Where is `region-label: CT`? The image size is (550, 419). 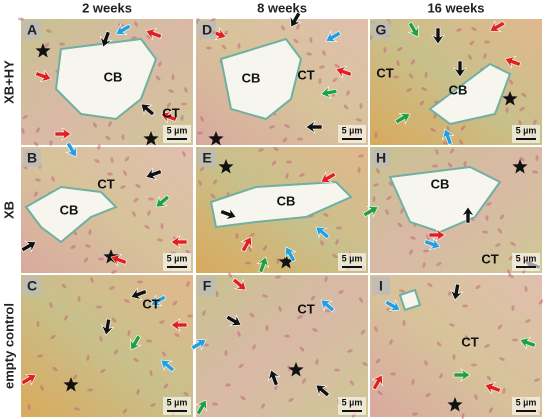 region-label: CT is located at coordinates (469, 341).